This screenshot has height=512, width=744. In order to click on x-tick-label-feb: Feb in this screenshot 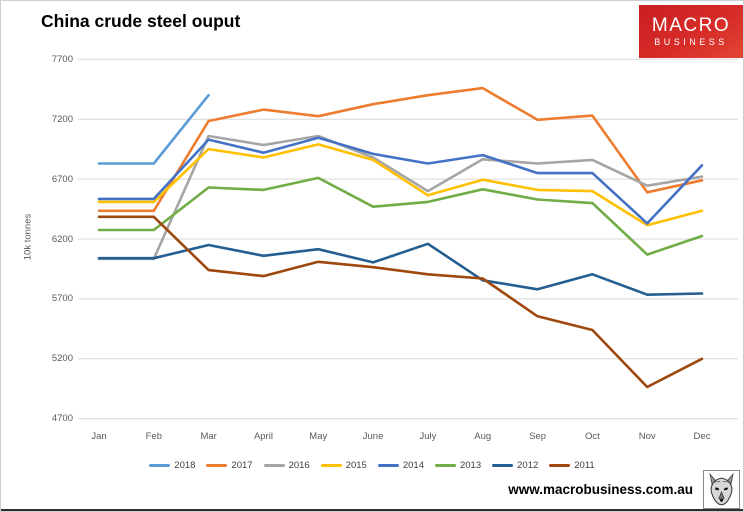, I will do `click(153, 436)`.